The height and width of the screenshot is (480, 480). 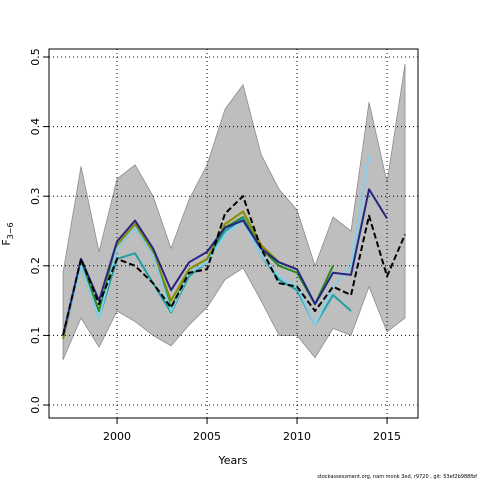 I want to click on y-tick-label: 0.0, so click(x=35, y=405).